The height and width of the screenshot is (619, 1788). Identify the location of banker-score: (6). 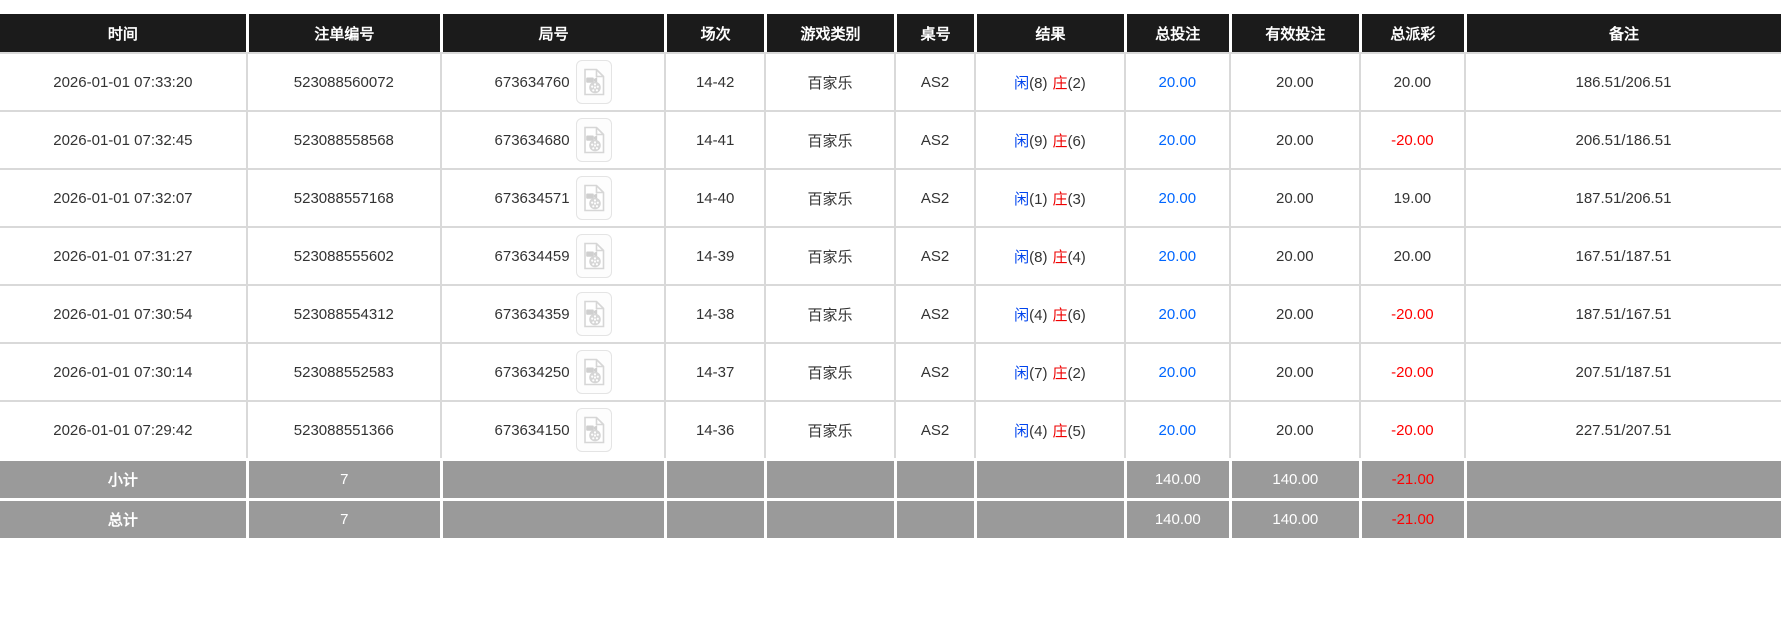
(1076, 315).